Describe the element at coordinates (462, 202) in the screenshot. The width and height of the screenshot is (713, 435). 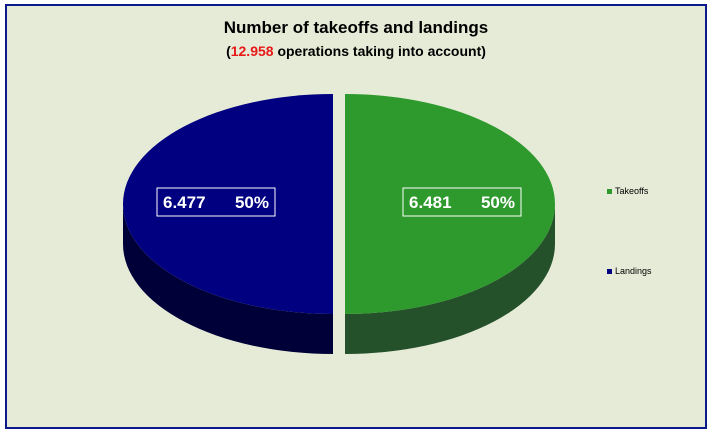
I see `takeoffs-data-label: 6.481 50%` at that location.